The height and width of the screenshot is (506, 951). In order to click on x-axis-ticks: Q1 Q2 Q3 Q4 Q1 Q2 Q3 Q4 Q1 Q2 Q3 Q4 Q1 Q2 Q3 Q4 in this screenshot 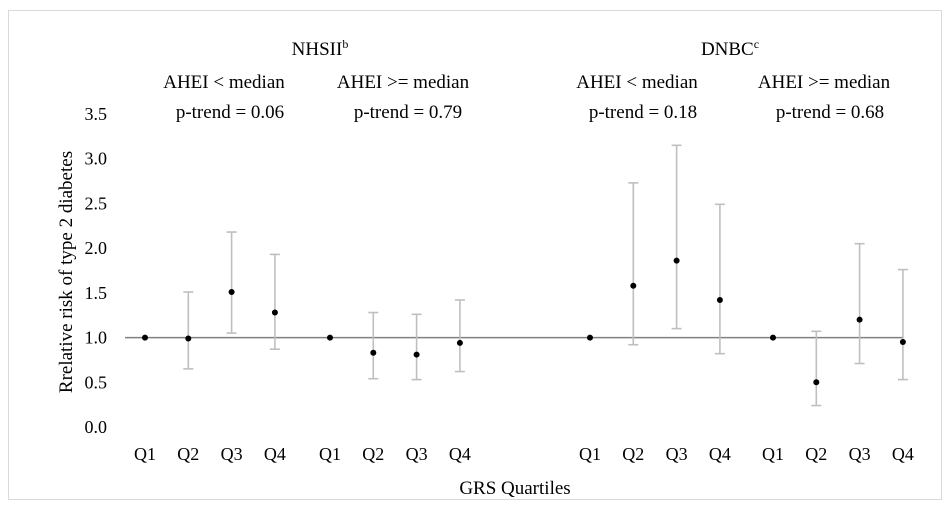, I will do `click(524, 454)`.